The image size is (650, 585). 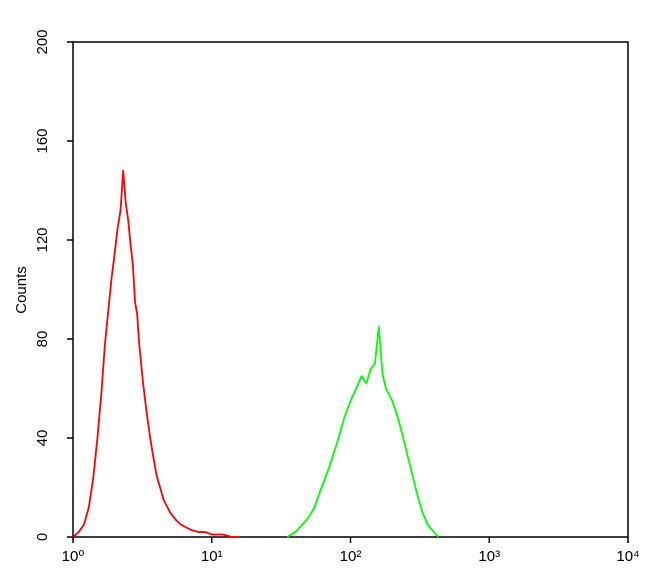 I want to click on y-tick-label: 0, so click(x=42, y=537).